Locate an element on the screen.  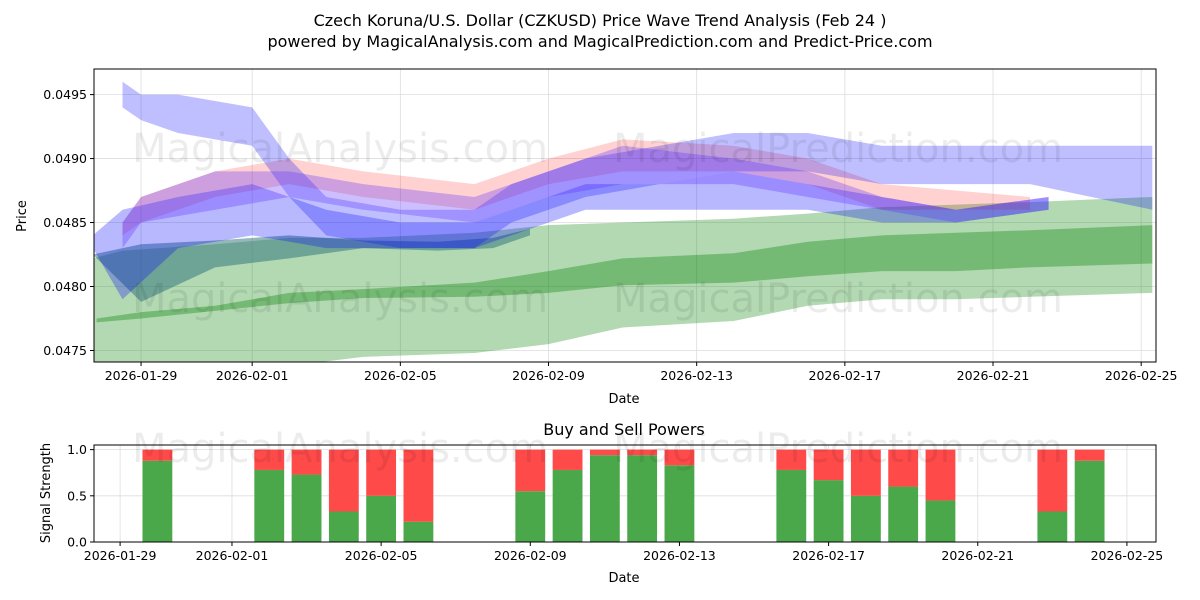
plot-frame is located at coordinates (625, 493).